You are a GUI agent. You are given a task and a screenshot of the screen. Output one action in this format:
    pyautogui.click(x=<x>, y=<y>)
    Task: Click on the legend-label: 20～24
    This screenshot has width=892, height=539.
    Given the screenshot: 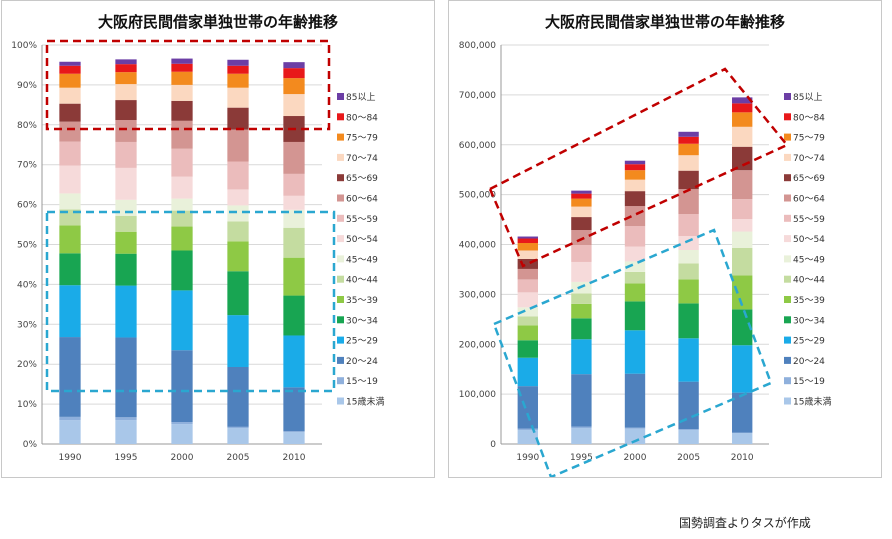 What is the action you would take?
    pyautogui.click(x=362, y=362)
    